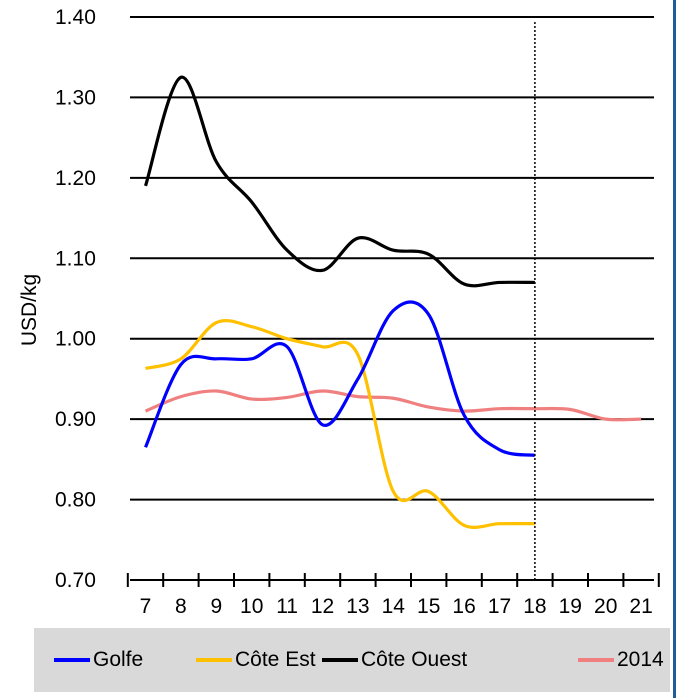 This screenshot has height=698, width=686. Describe the element at coordinates (75, 17) in the screenshot. I see `y-tick-label: 1.40` at that location.